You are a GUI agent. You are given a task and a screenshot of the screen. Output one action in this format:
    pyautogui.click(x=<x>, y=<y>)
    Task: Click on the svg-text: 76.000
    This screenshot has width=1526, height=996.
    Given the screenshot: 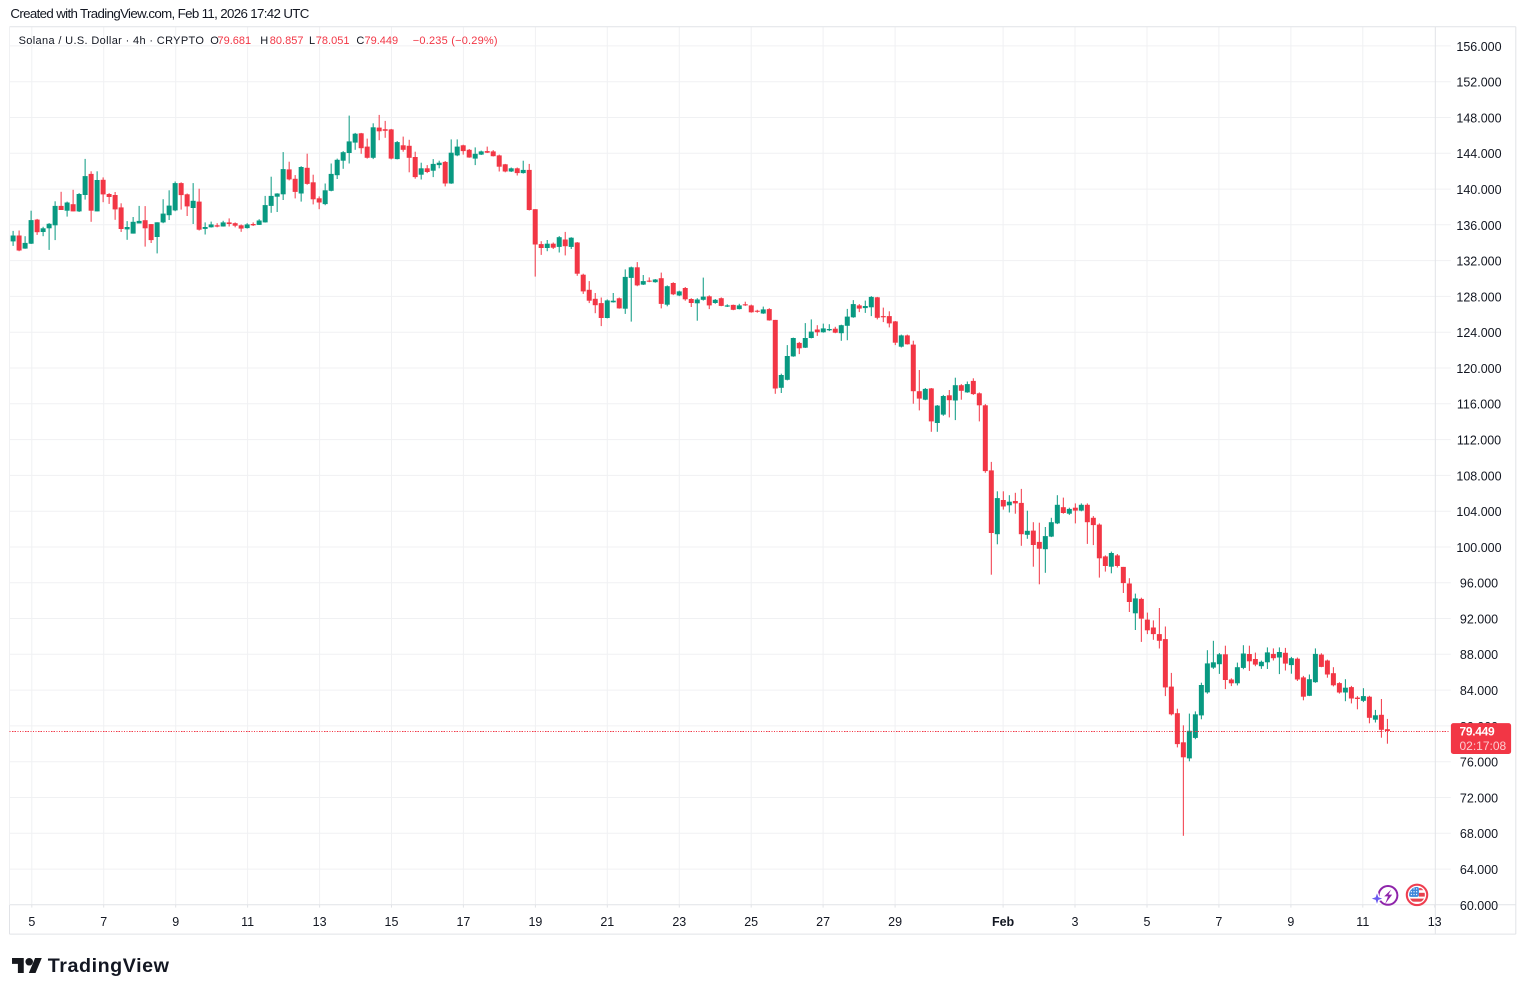 What is the action you would take?
    pyautogui.click(x=1479, y=763)
    